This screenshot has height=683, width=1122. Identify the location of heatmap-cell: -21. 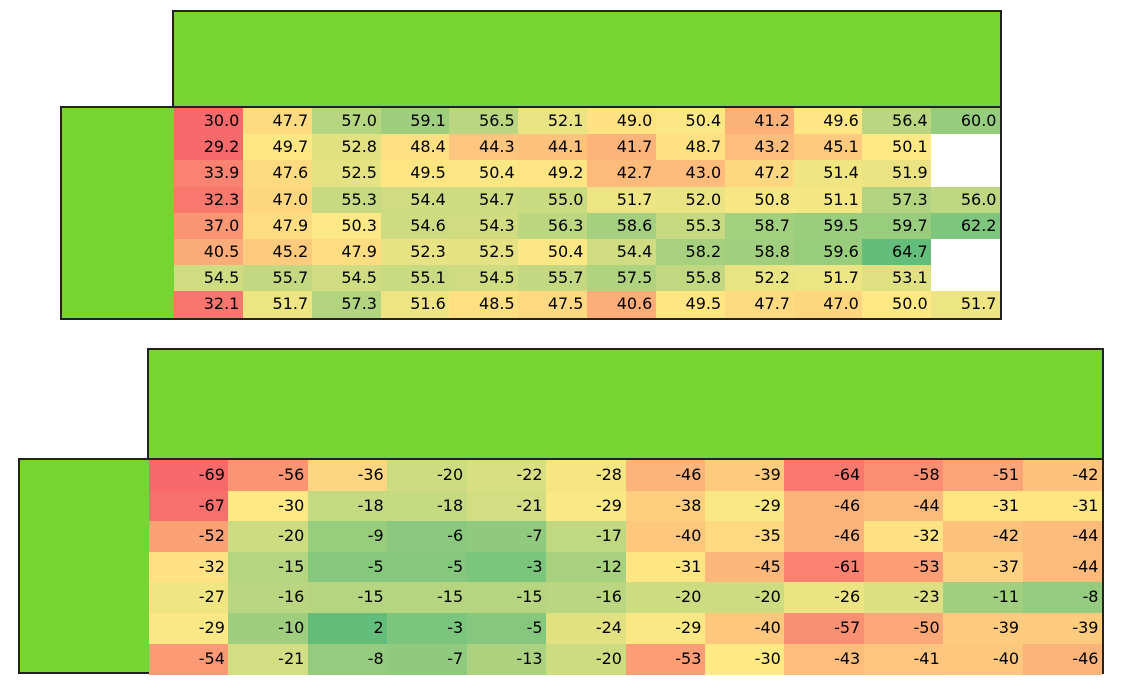
(506, 506).